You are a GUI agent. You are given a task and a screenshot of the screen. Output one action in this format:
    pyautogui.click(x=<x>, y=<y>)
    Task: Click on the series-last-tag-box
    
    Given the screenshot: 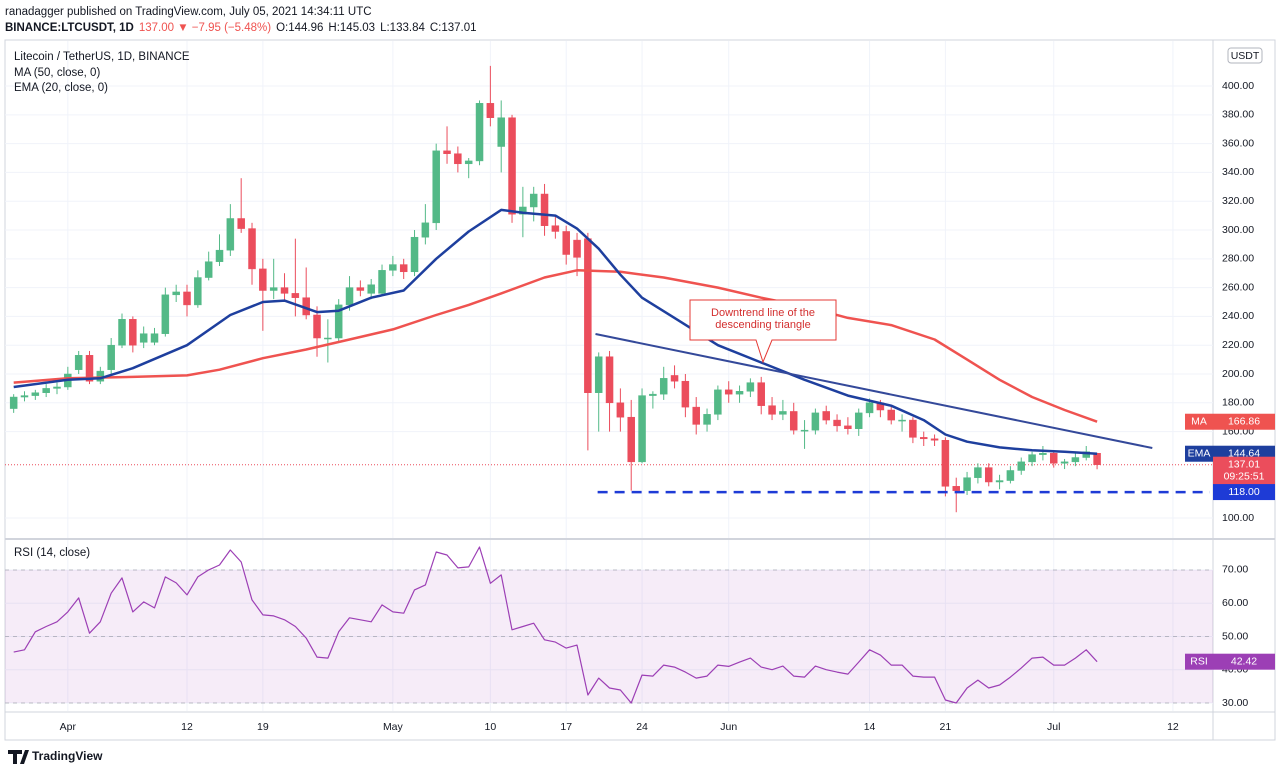 What is the action you would take?
    pyautogui.click(x=1199, y=453)
    